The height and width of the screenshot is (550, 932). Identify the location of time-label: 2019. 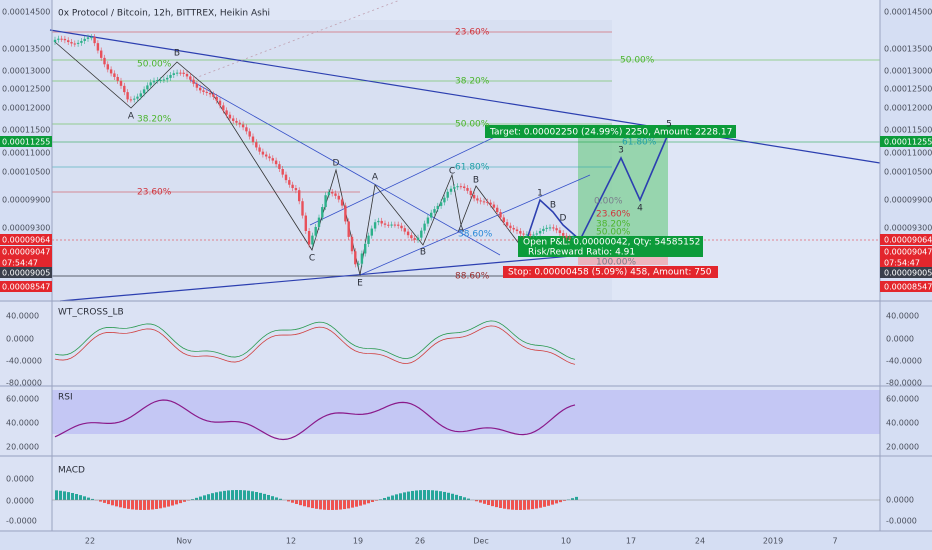
(773, 541).